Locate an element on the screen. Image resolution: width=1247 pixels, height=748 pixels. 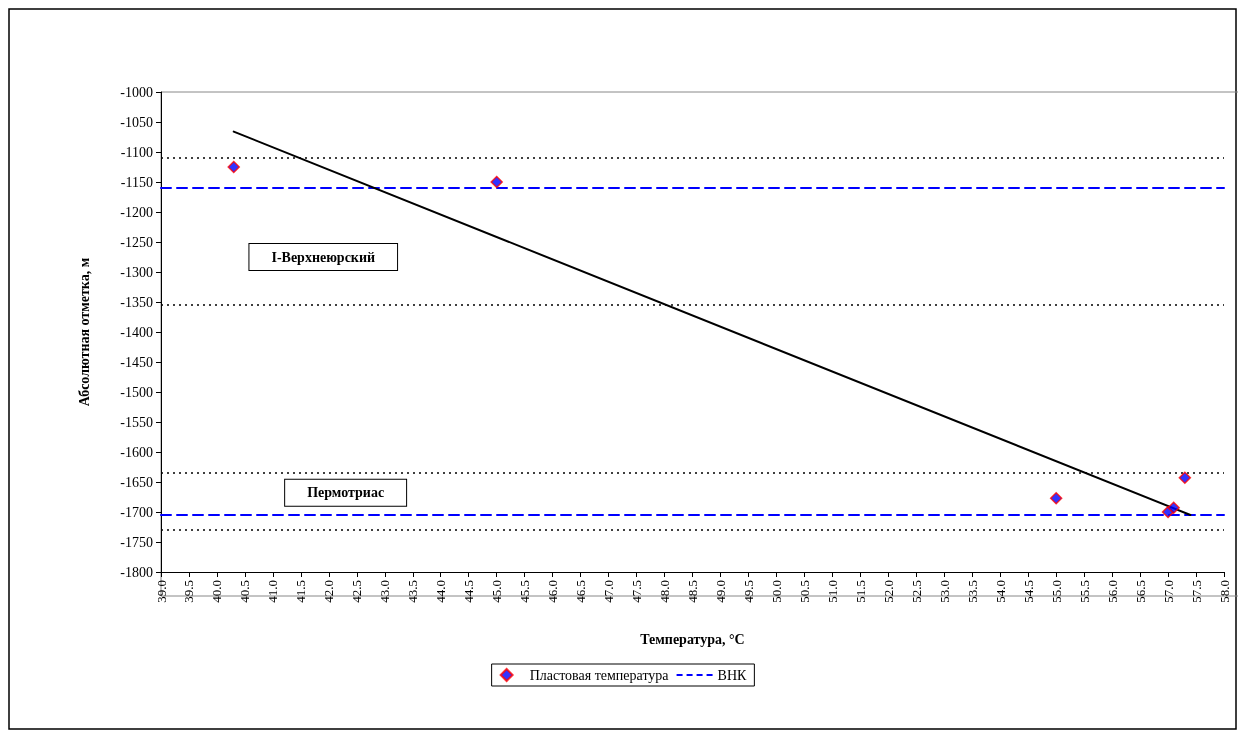
annotation: I-Верхнеюрский is located at coordinates (323, 257).